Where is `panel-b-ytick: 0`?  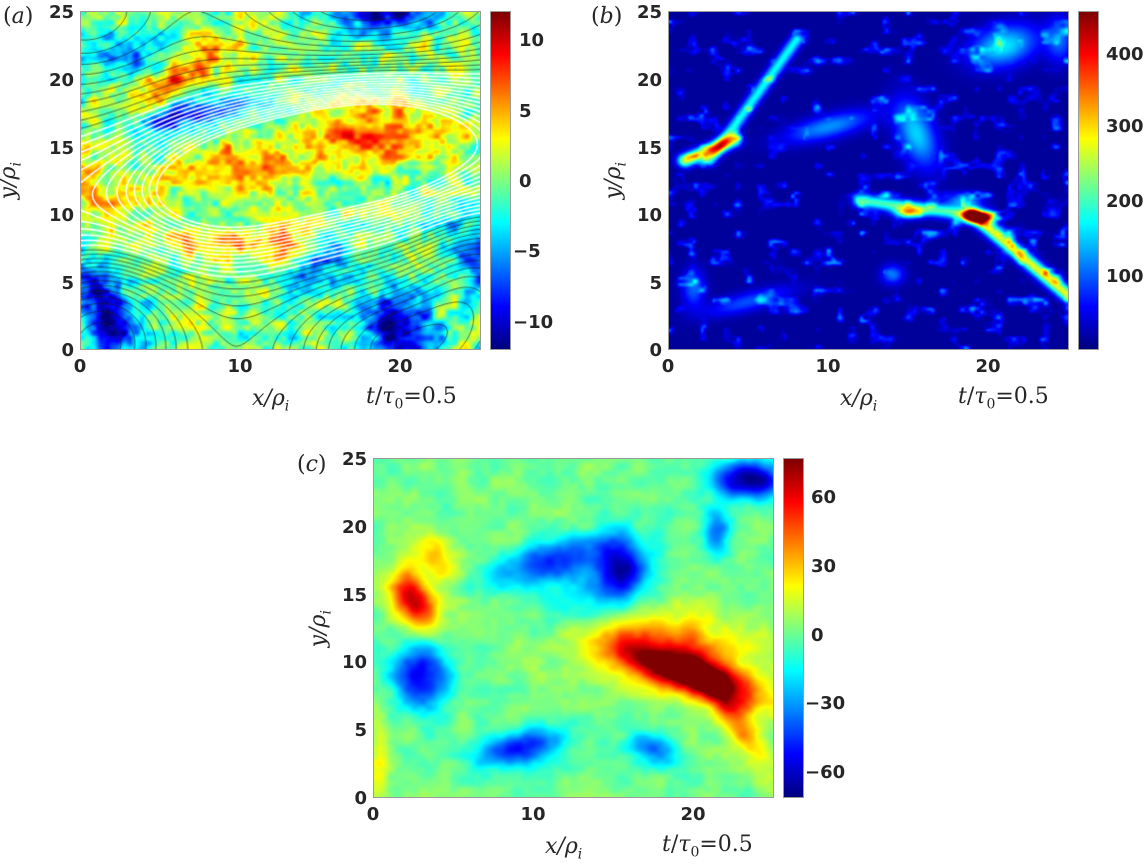 panel-b-ytick: 0 is located at coordinates (655, 350).